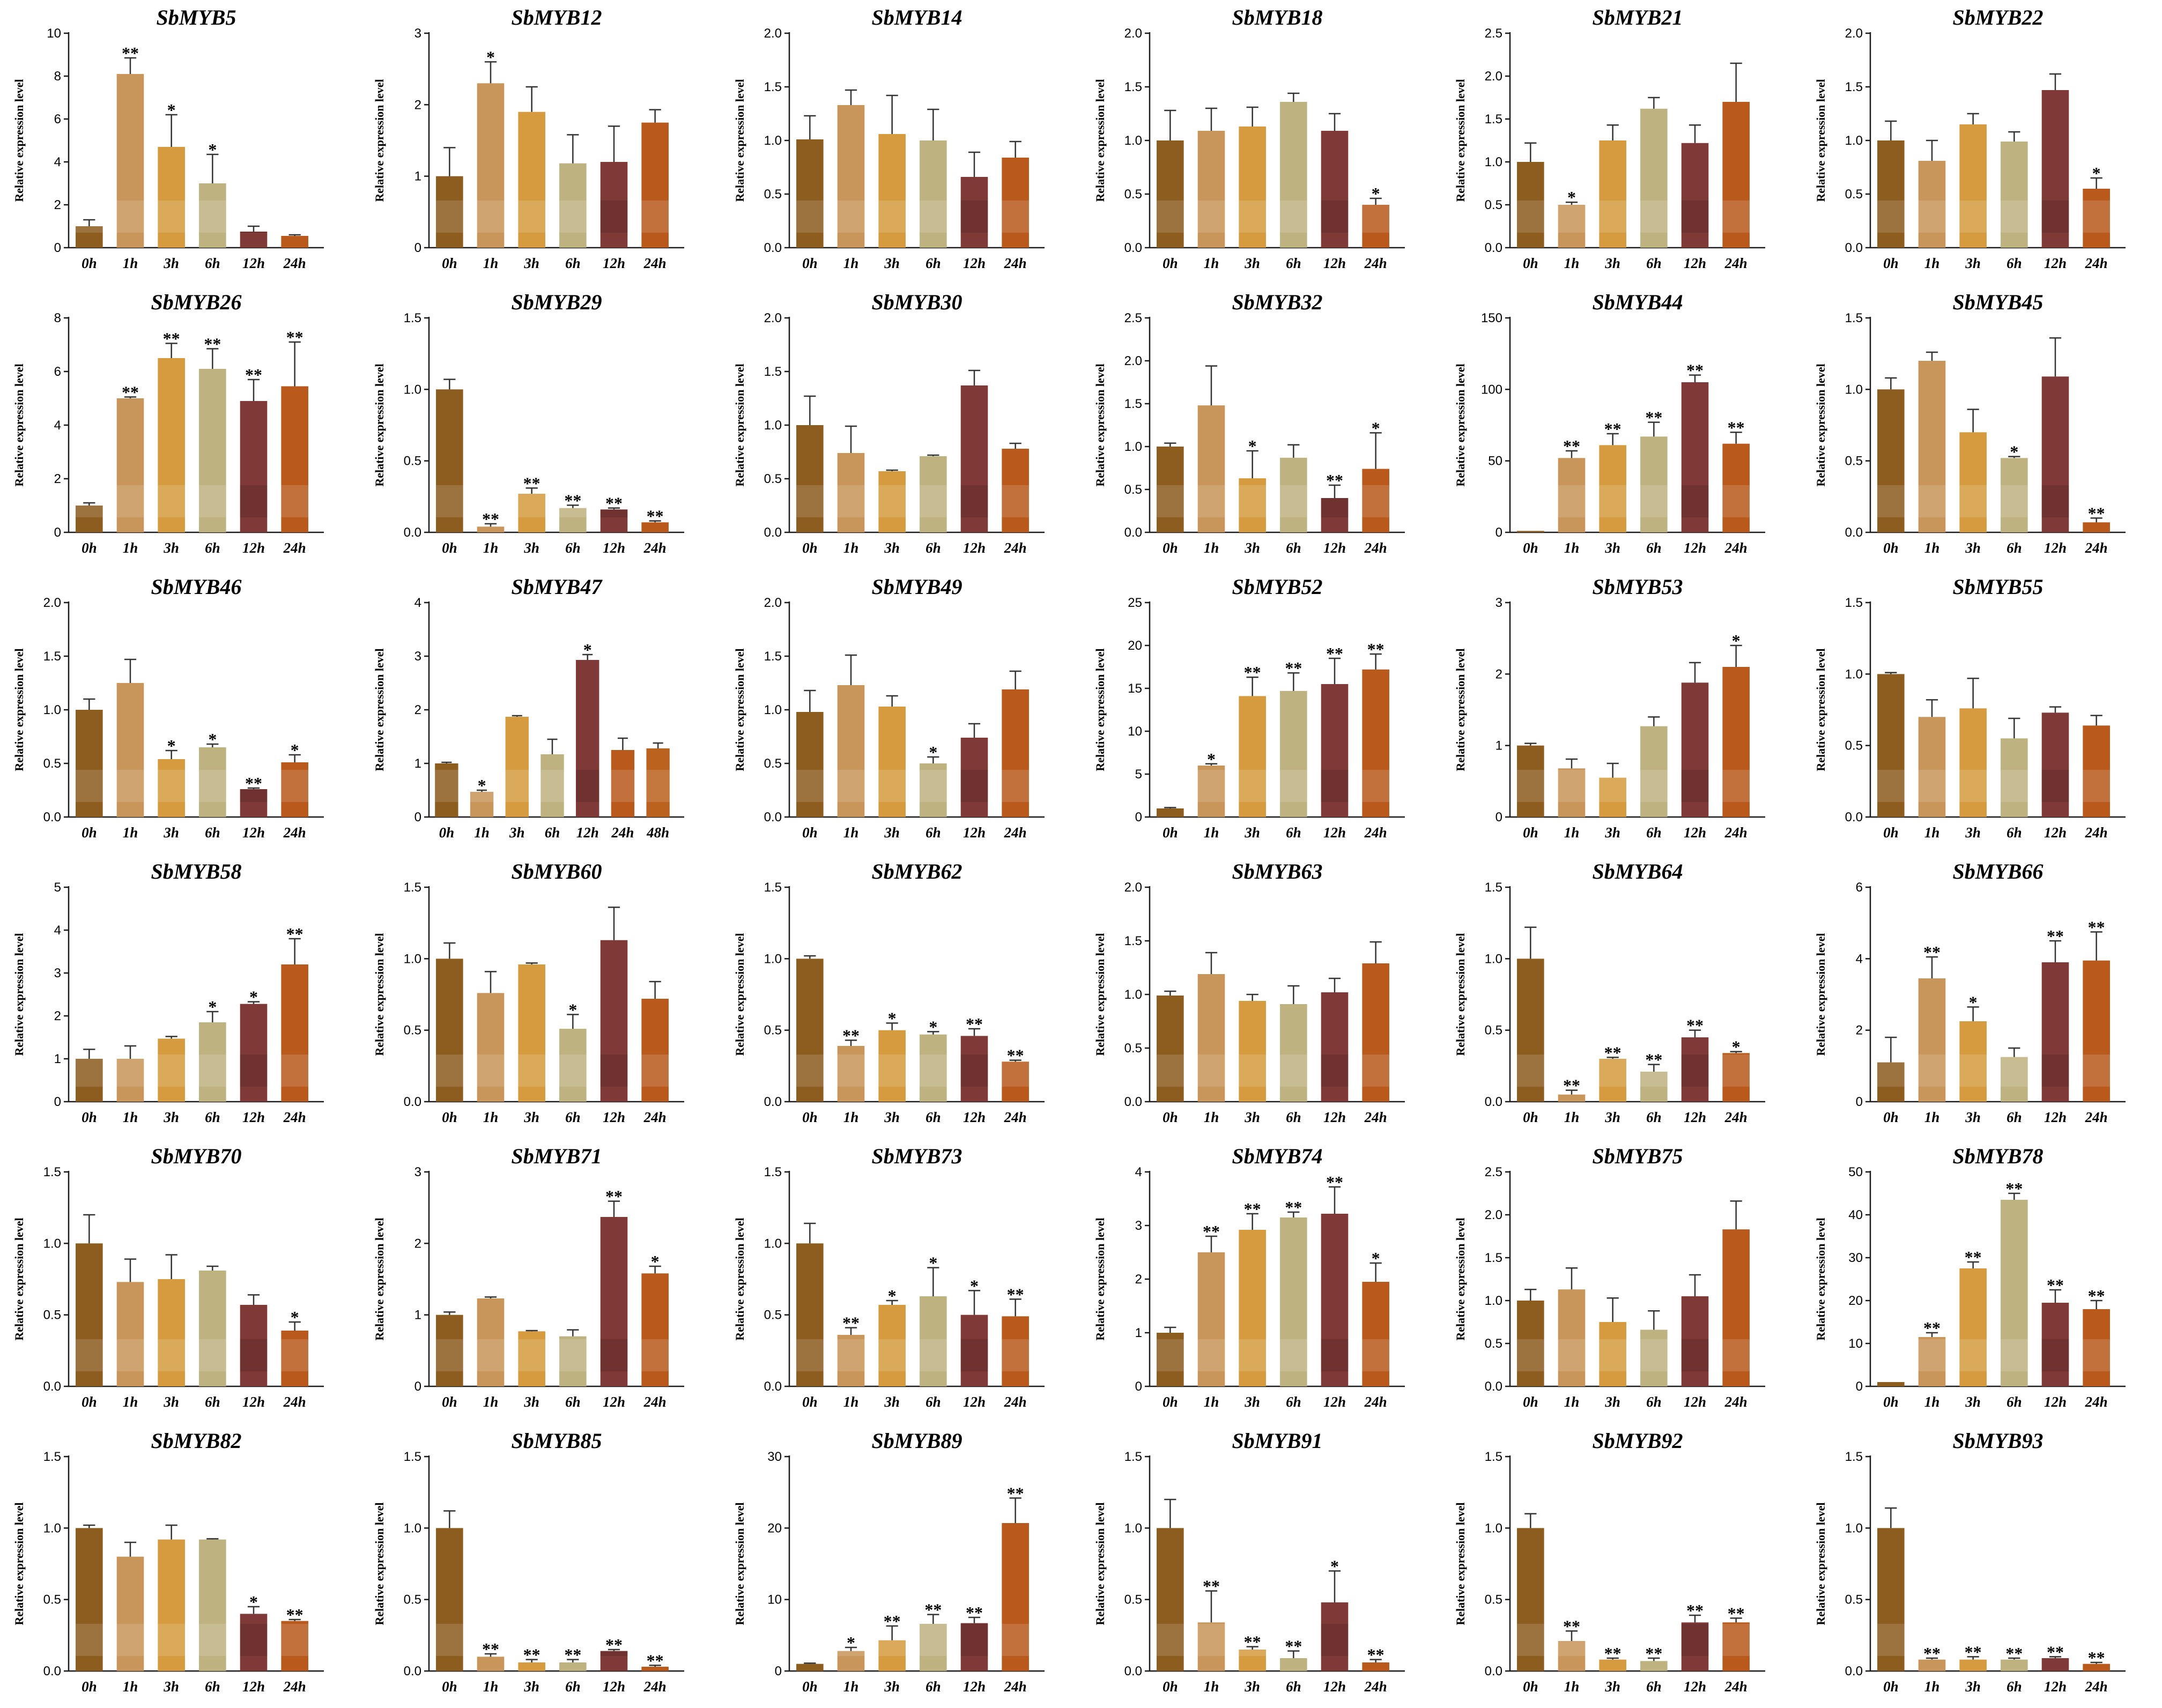 This screenshot has width=2162, height=1708. Describe the element at coordinates (1335, 1636) in the screenshot. I see `bar-12h` at that location.